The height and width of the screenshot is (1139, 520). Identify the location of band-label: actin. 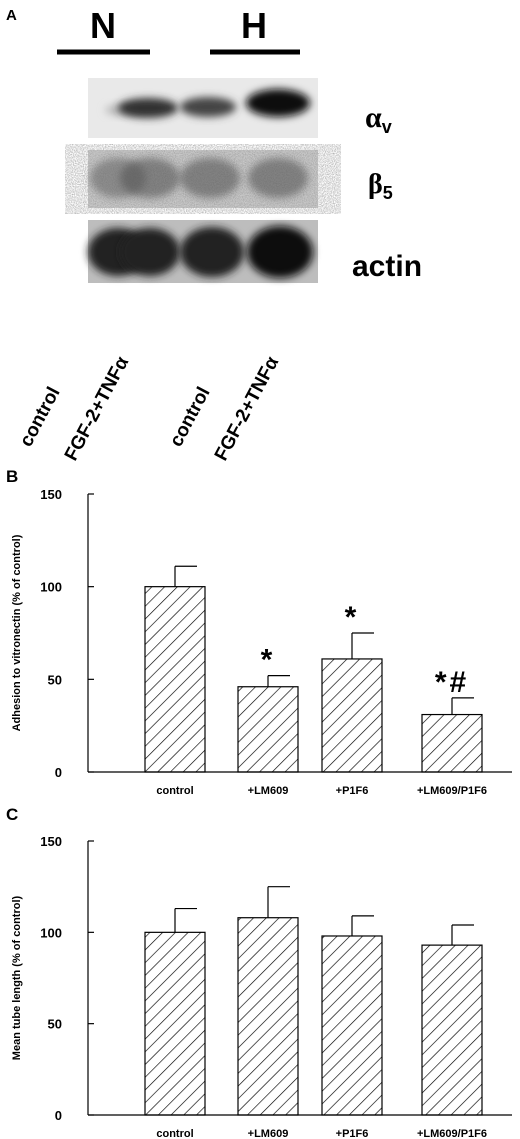
(387, 266).